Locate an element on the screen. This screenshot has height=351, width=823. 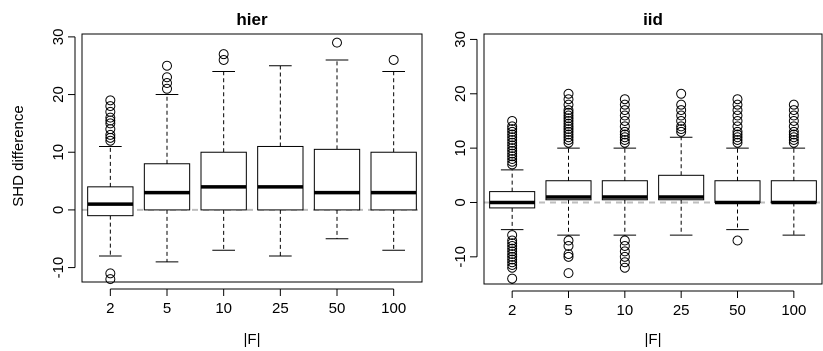
x-tick-label: 25 is located at coordinates (681, 310).